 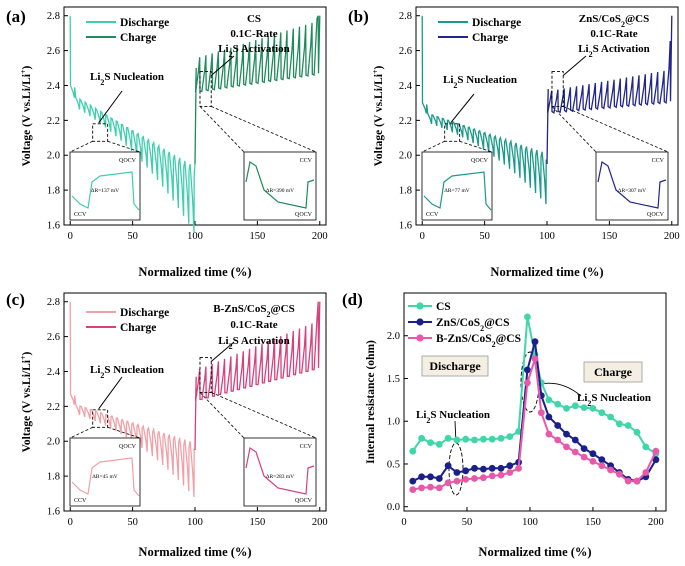 I want to click on discharge-region-box, so click(x=455, y=366).